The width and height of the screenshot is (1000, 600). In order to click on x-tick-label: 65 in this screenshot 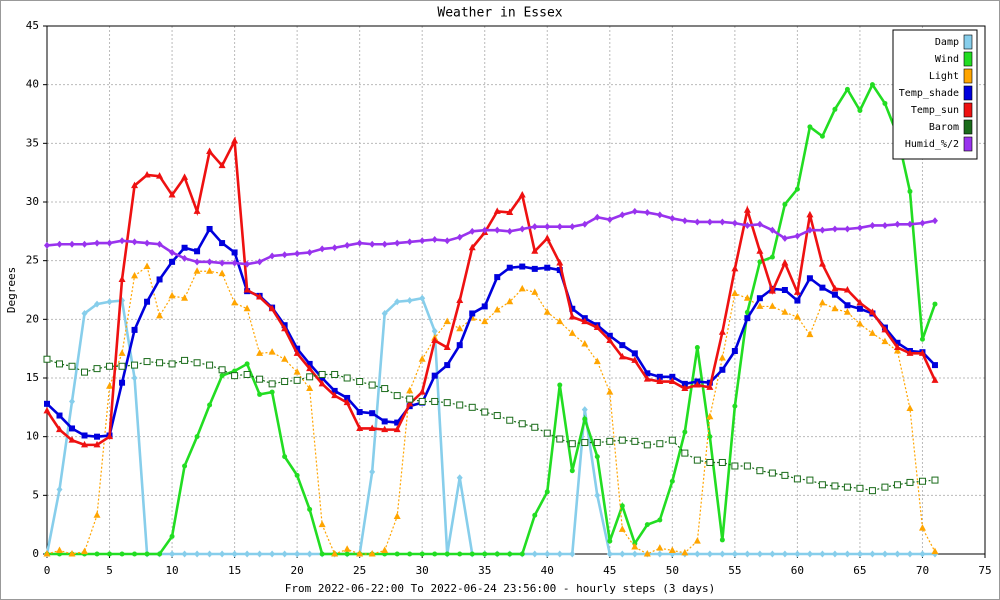, I will do `click(859, 570)`.